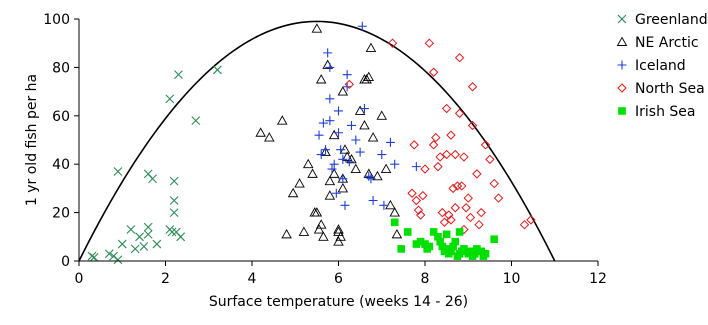  Describe the element at coordinates (79, 279) in the screenshot. I see `x-tick-label: 0` at that location.